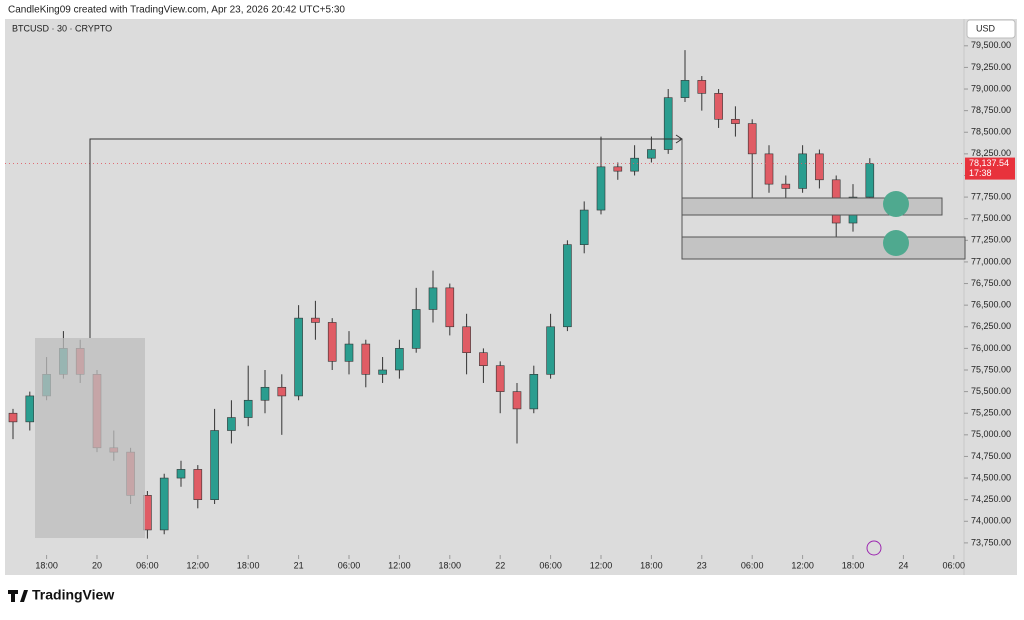 The image size is (1024, 620). I want to click on y-tick-label: 78,250.00, so click(991, 153).